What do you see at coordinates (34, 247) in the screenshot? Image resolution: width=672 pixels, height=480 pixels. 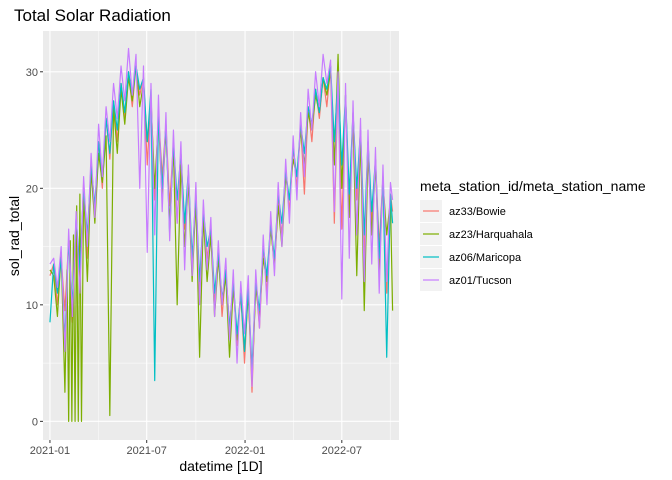 I see `y-axis: 0 10 20 30` at bounding box center [34, 247].